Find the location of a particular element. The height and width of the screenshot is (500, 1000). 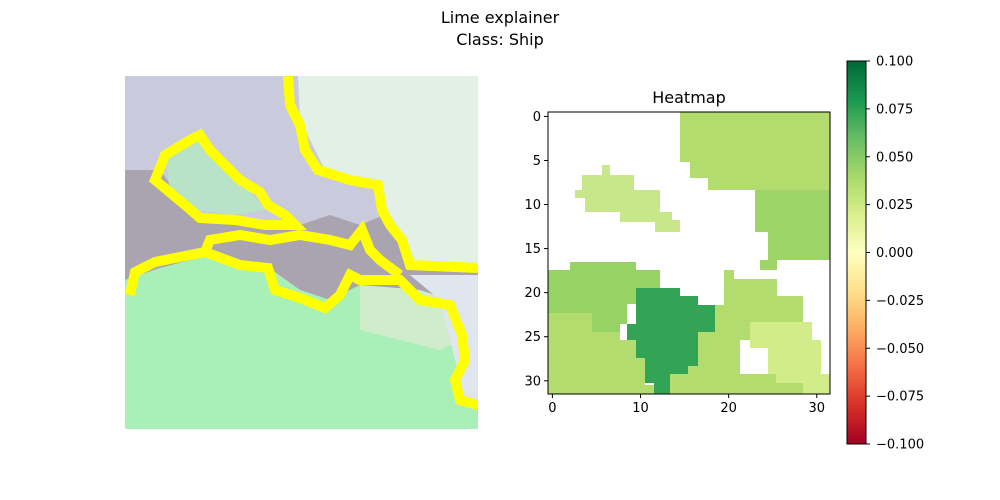

colorbar-tick-label: 0.050 is located at coordinates (894, 157).